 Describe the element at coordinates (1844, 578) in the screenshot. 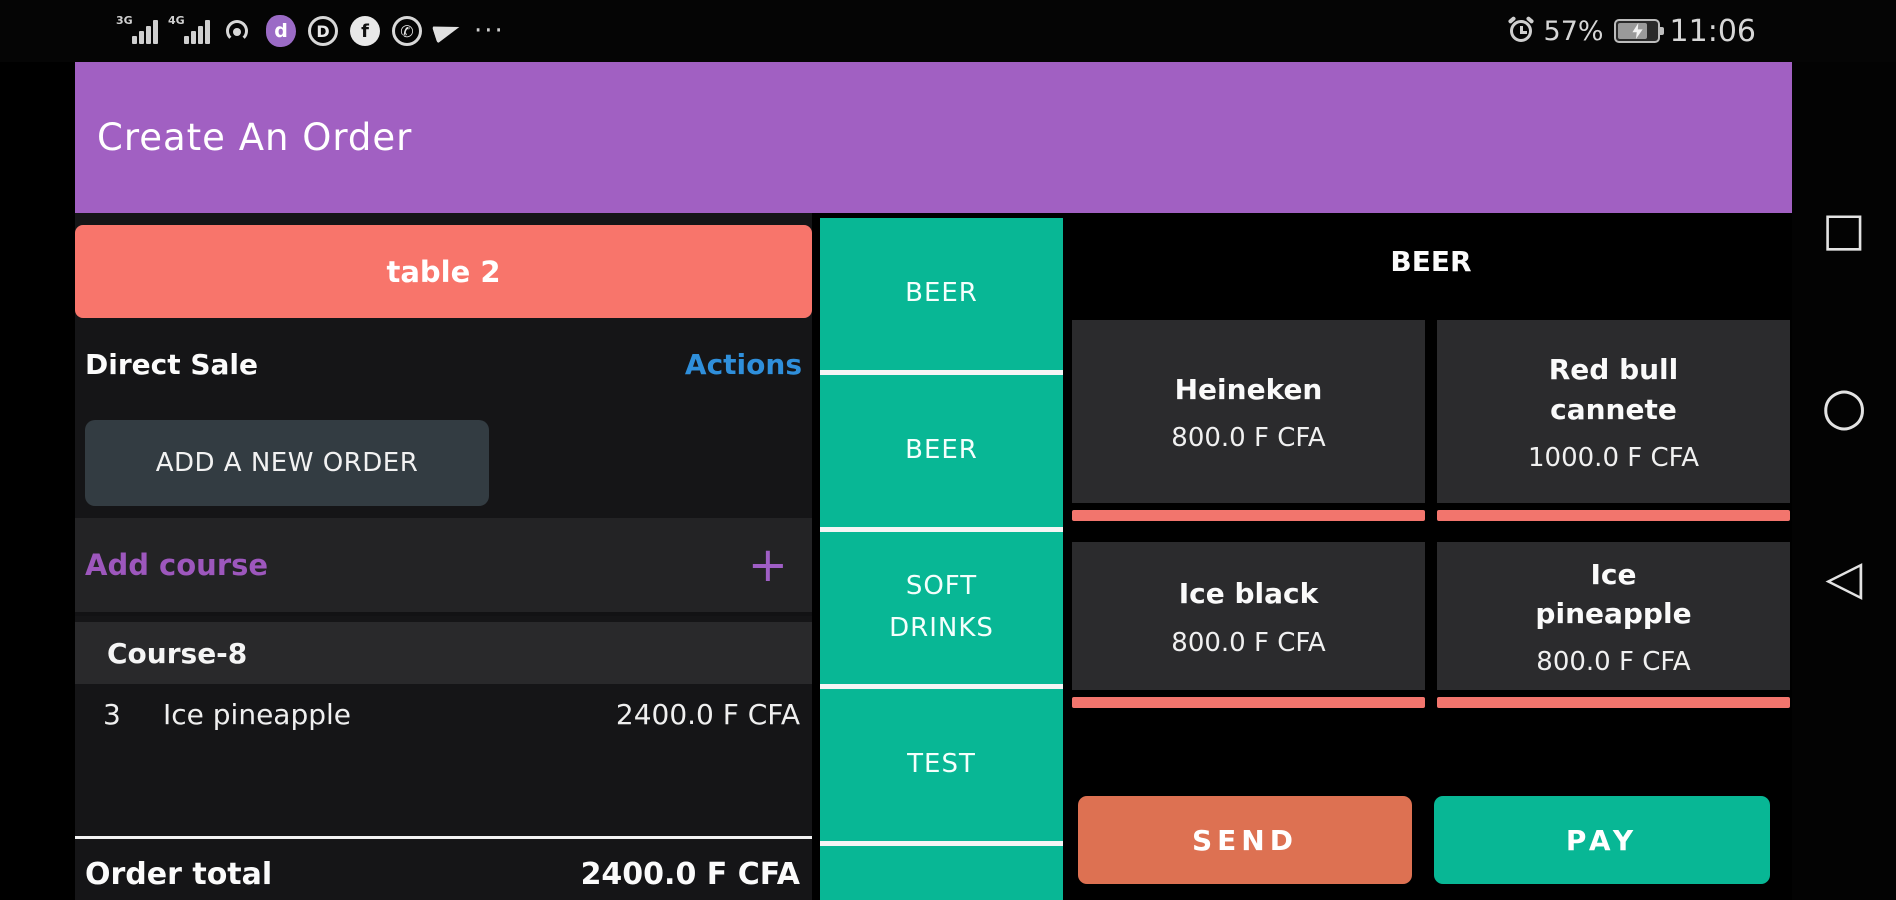

I see `back-icon: ◁` at that location.